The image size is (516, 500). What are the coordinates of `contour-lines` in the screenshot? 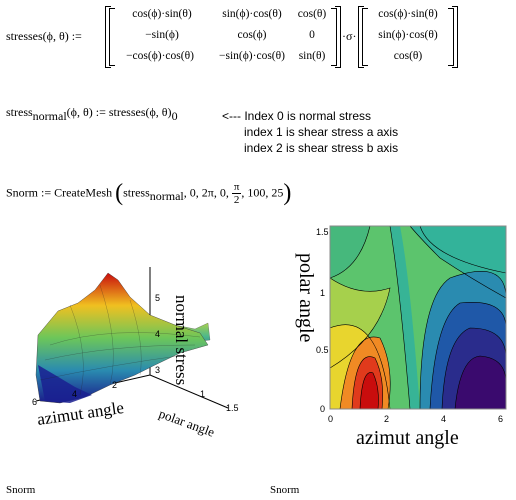 It's located at (418, 317).